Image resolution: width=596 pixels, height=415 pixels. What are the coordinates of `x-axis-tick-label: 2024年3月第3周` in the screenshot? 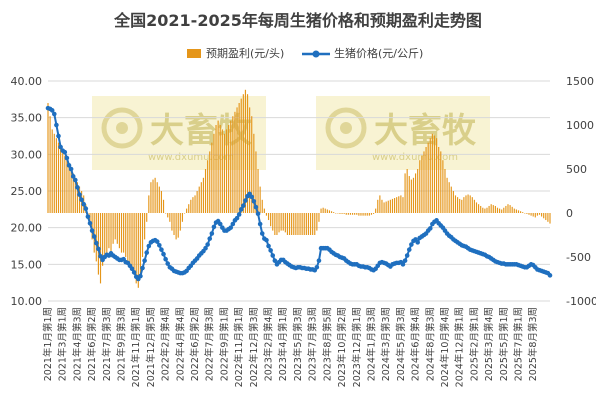 It's located at (386, 344).